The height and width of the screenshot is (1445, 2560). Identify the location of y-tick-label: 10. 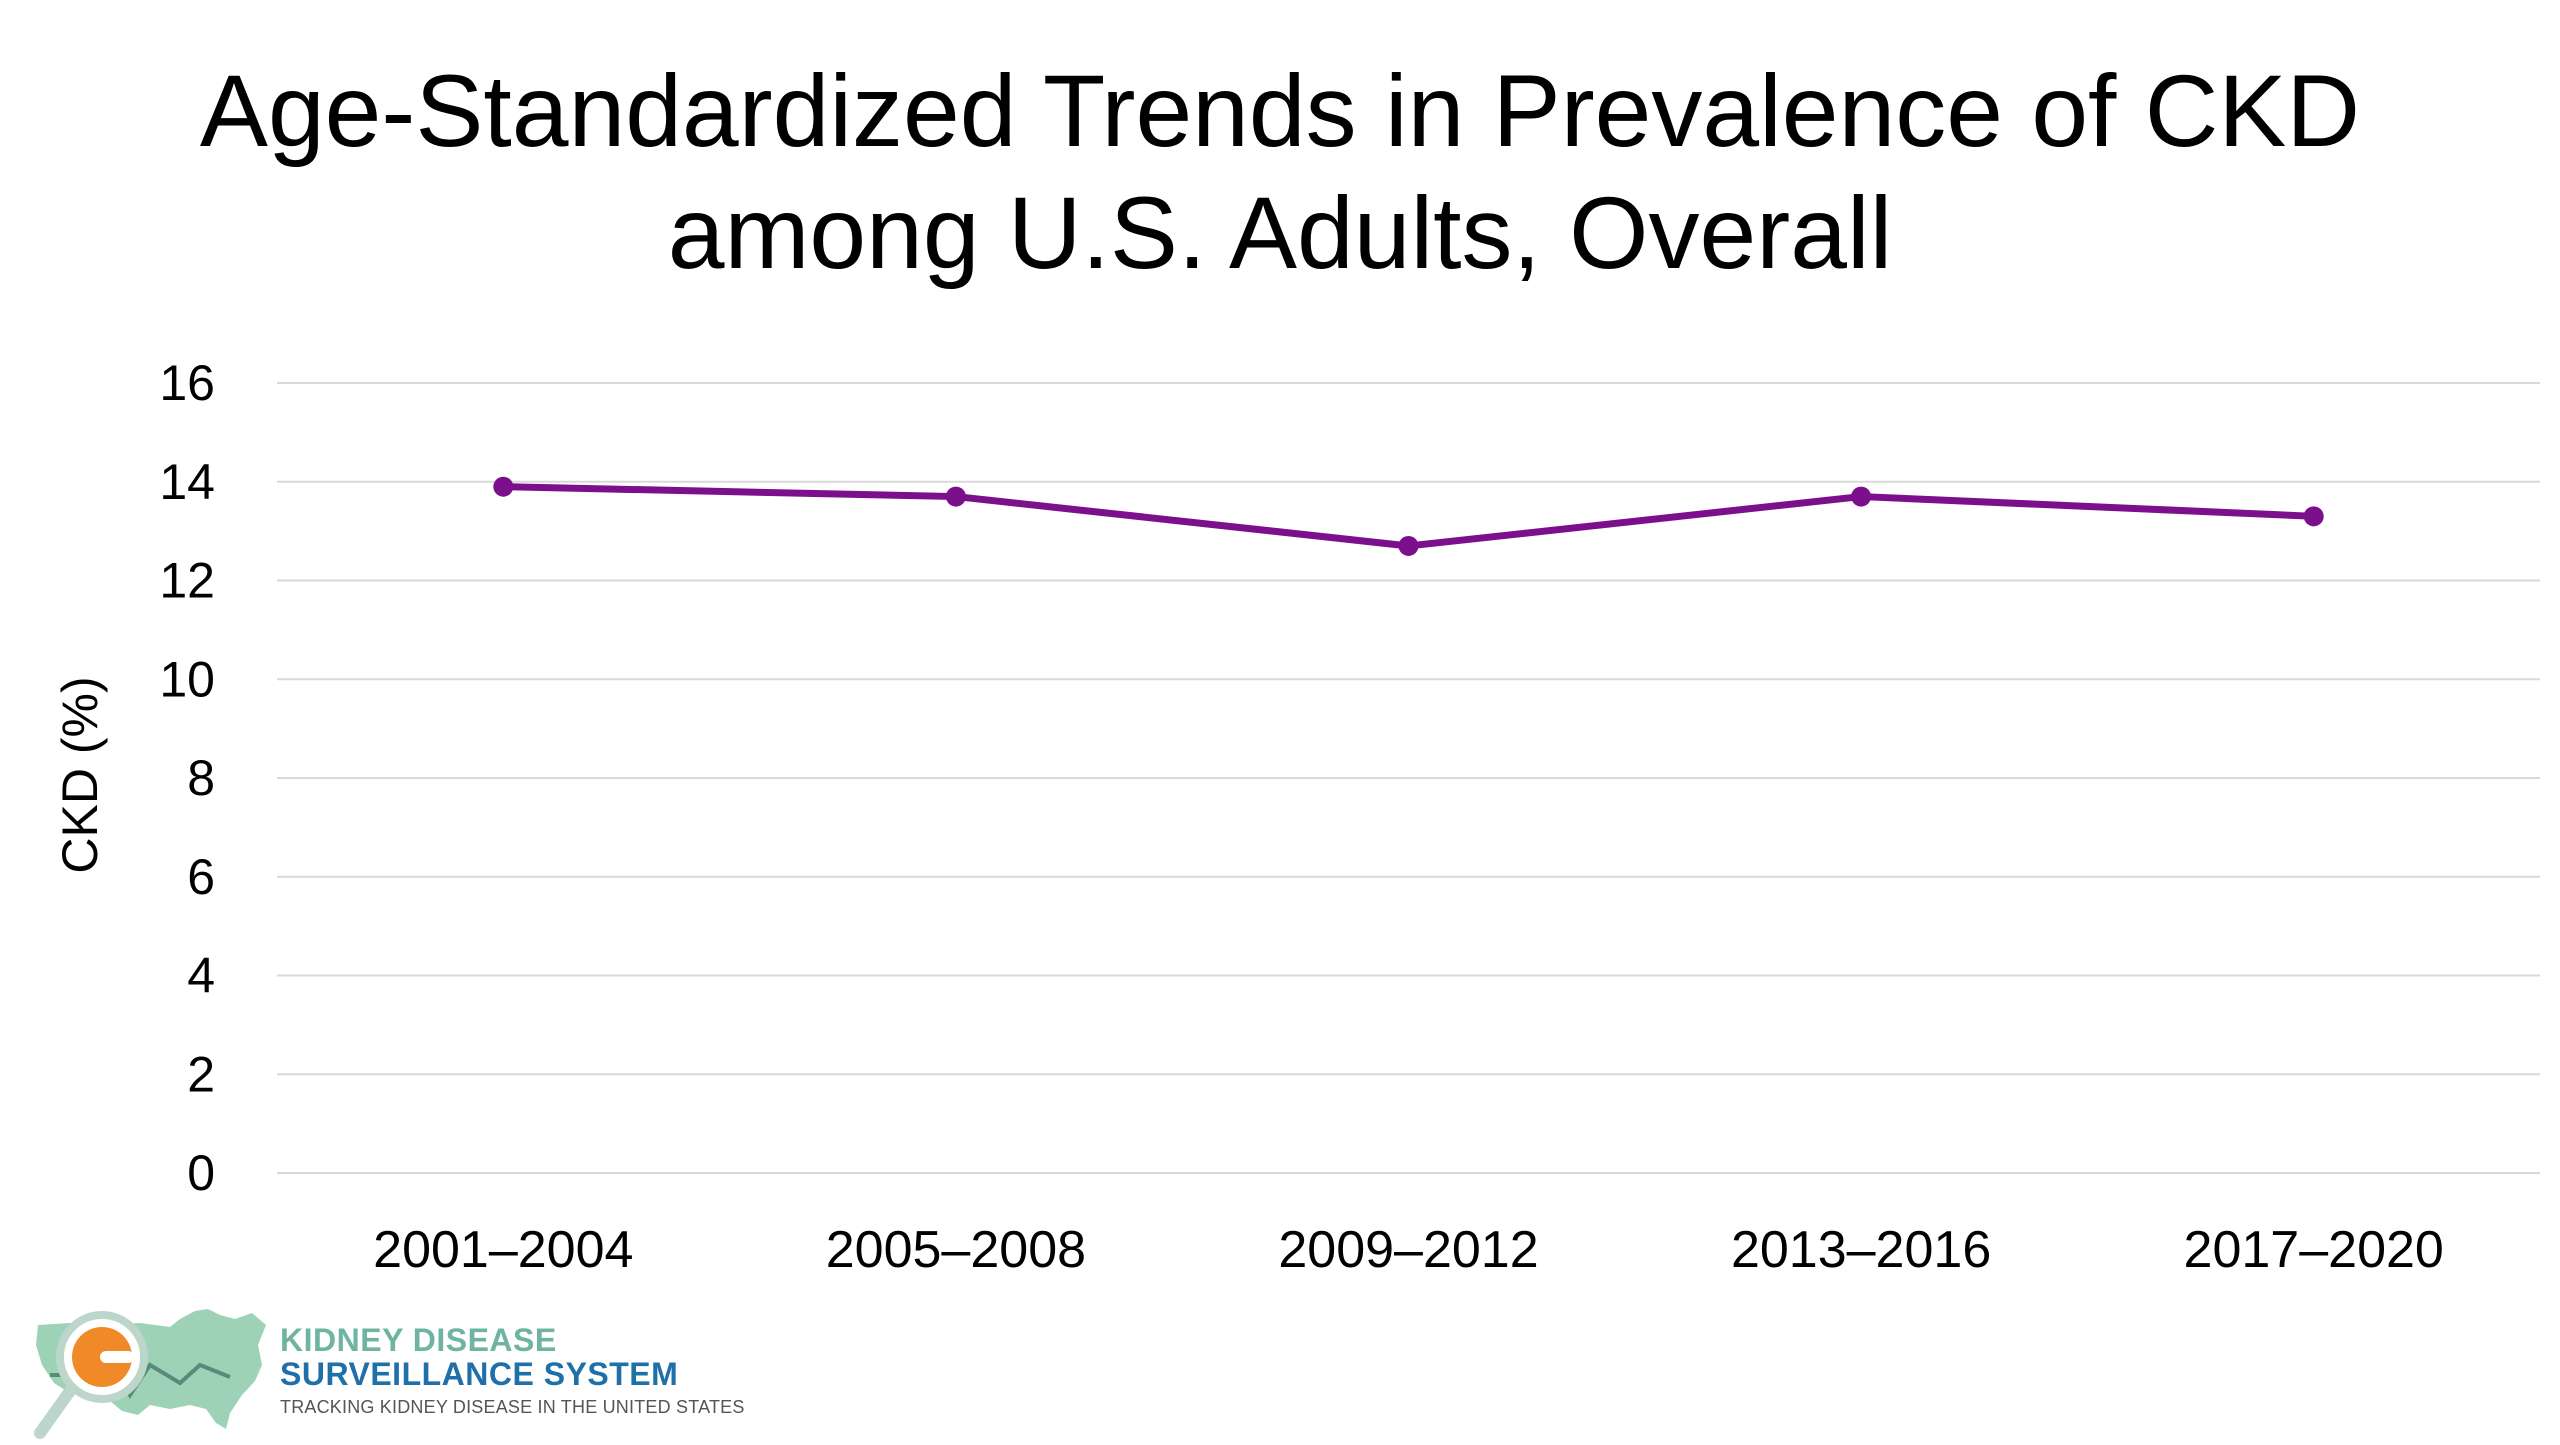
(187, 679).